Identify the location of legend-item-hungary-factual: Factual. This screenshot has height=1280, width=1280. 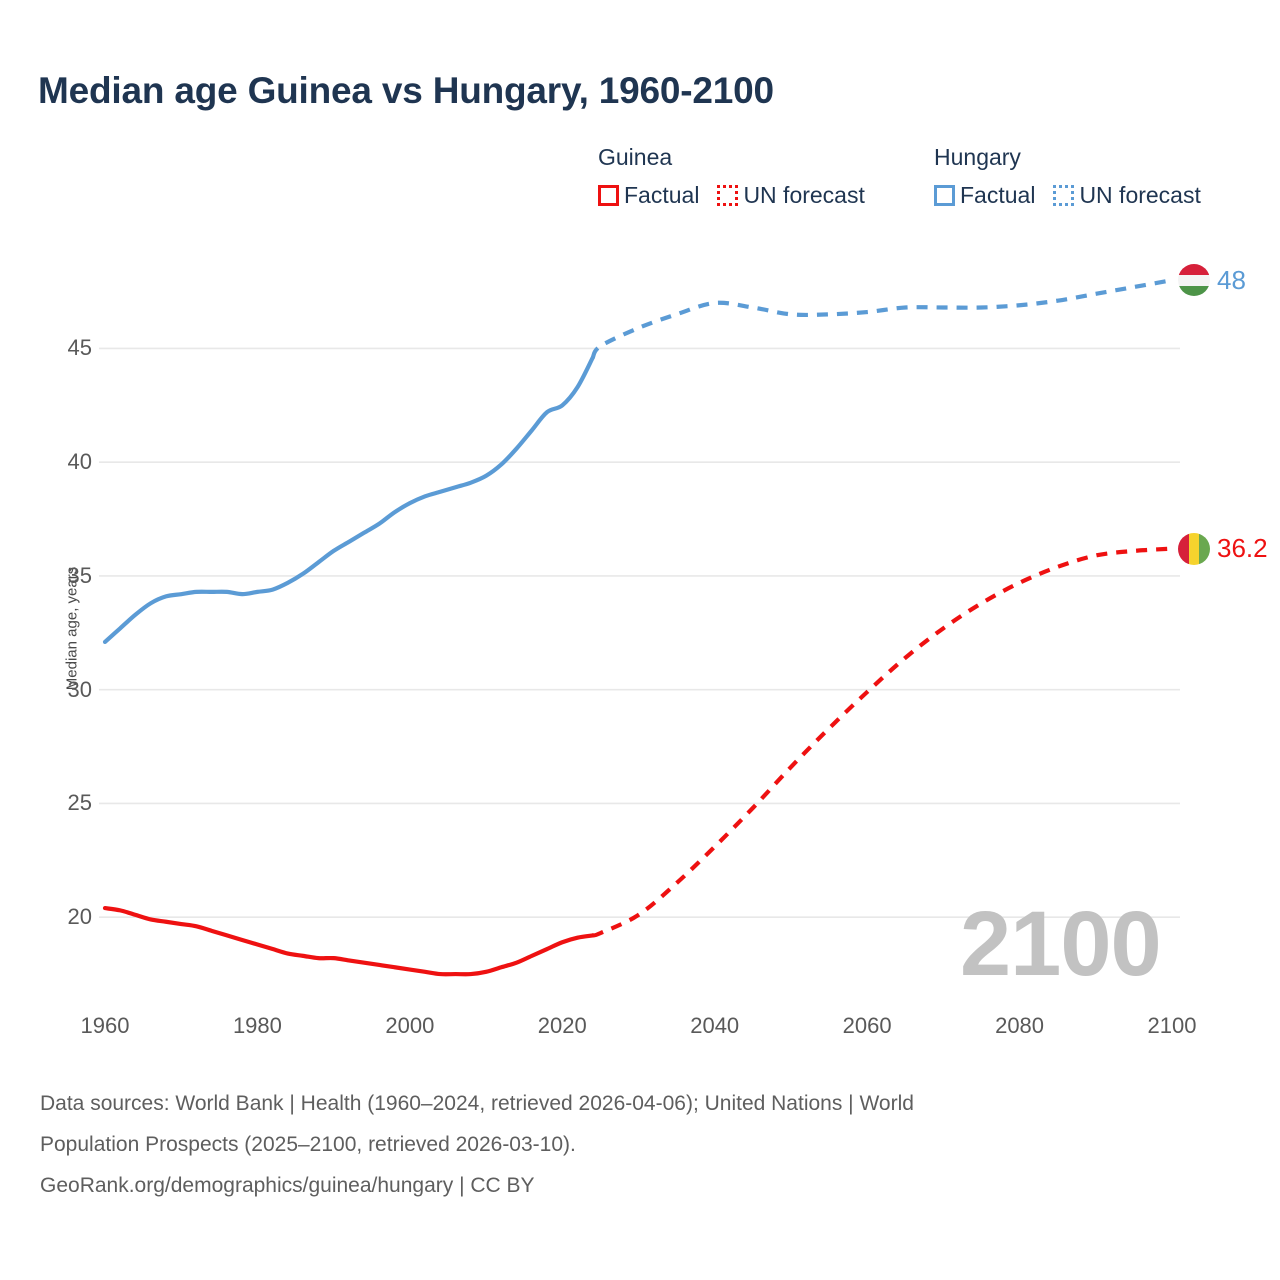
(984, 195).